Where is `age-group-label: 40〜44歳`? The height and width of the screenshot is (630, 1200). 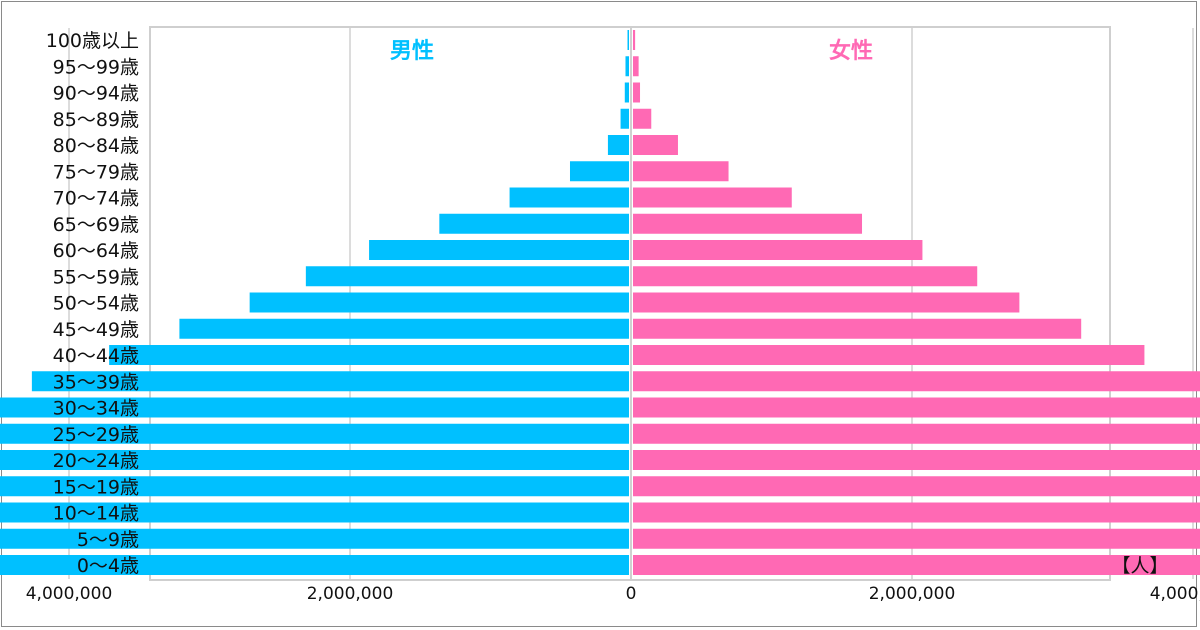 age-group-label: 40〜44歳 is located at coordinates (96, 356).